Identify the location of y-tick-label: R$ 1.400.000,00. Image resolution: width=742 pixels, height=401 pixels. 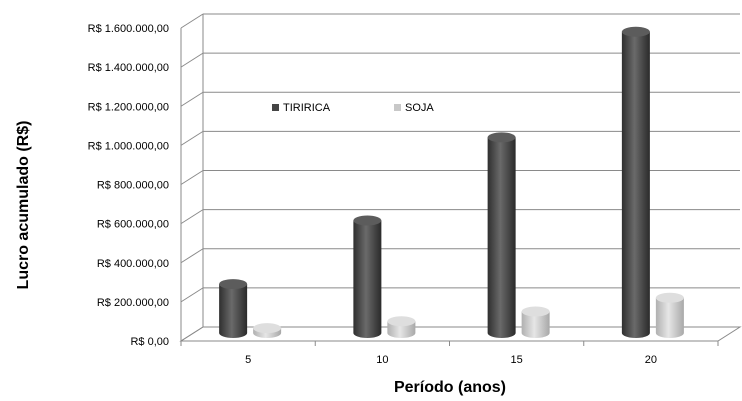
(128, 68).